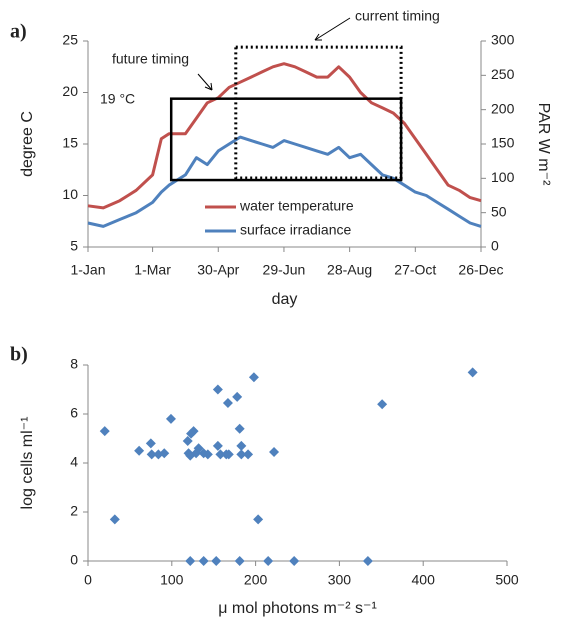  I want to click on panel-label: b), so click(19, 355).